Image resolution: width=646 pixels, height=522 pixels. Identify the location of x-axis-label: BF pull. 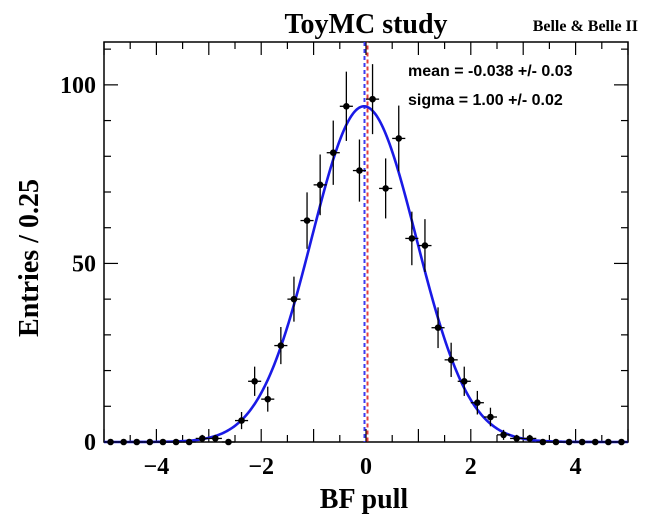
(364, 499).